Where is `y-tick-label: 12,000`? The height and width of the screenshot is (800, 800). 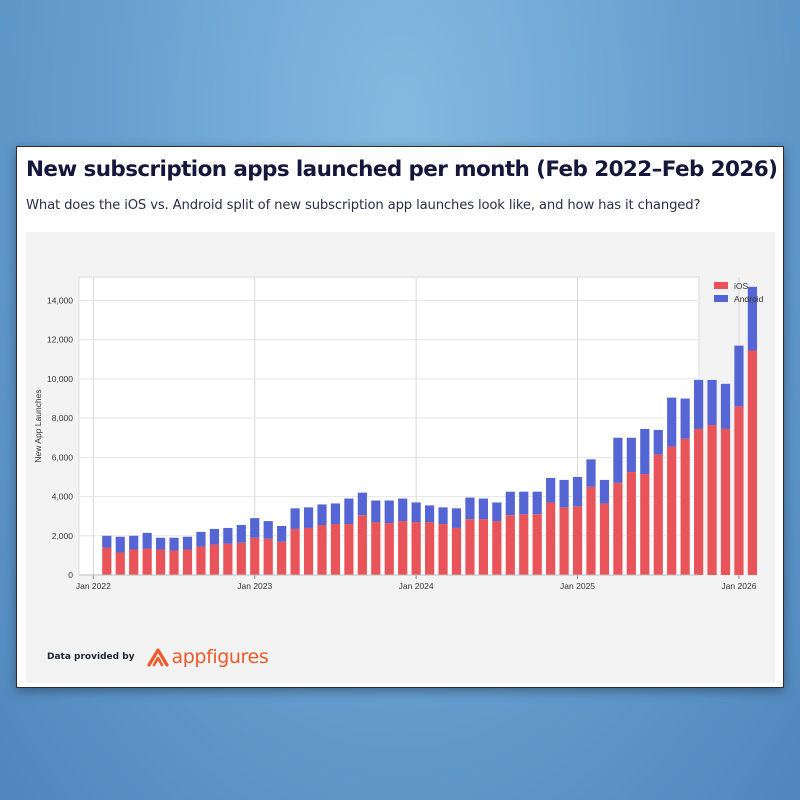 y-tick-label: 12,000 is located at coordinates (60, 340).